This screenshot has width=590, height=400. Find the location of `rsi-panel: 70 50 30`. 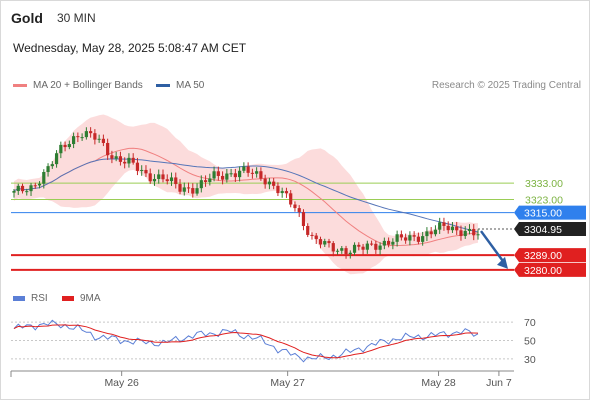

rsi-panel: 70 50 30 is located at coordinates (273, 341).